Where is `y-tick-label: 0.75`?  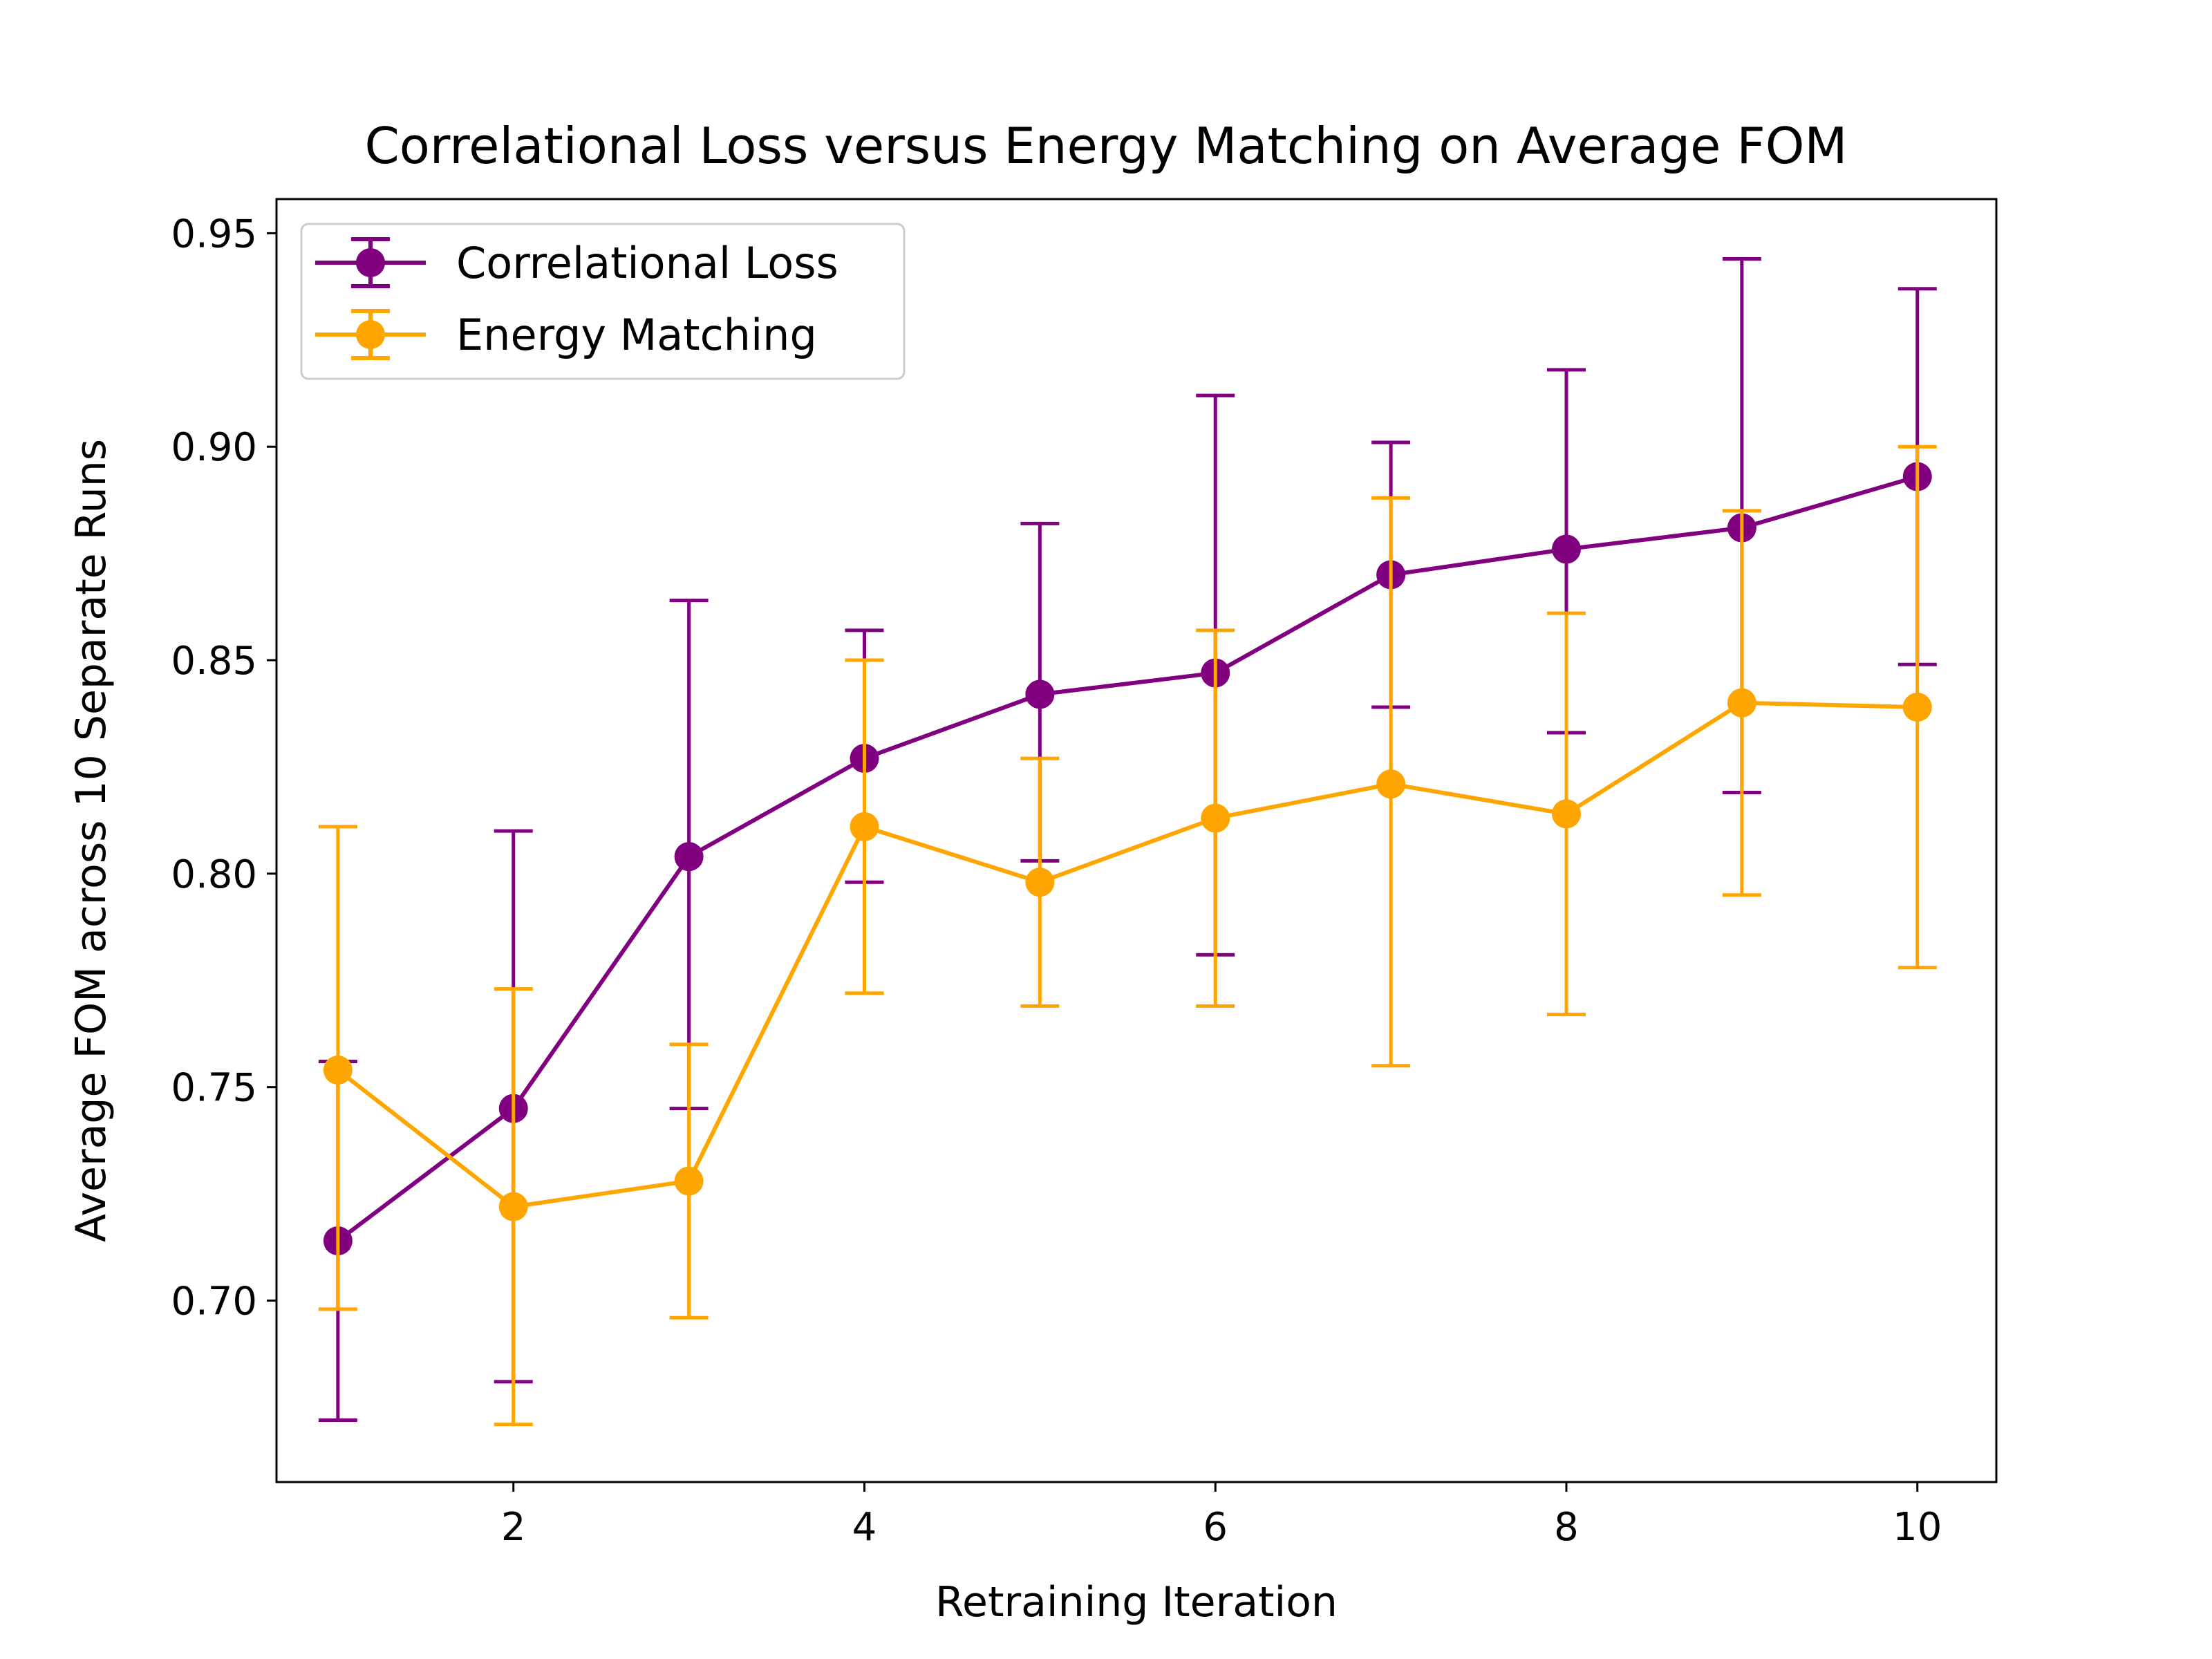
y-tick-label: 0.75 is located at coordinates (214, 1088).